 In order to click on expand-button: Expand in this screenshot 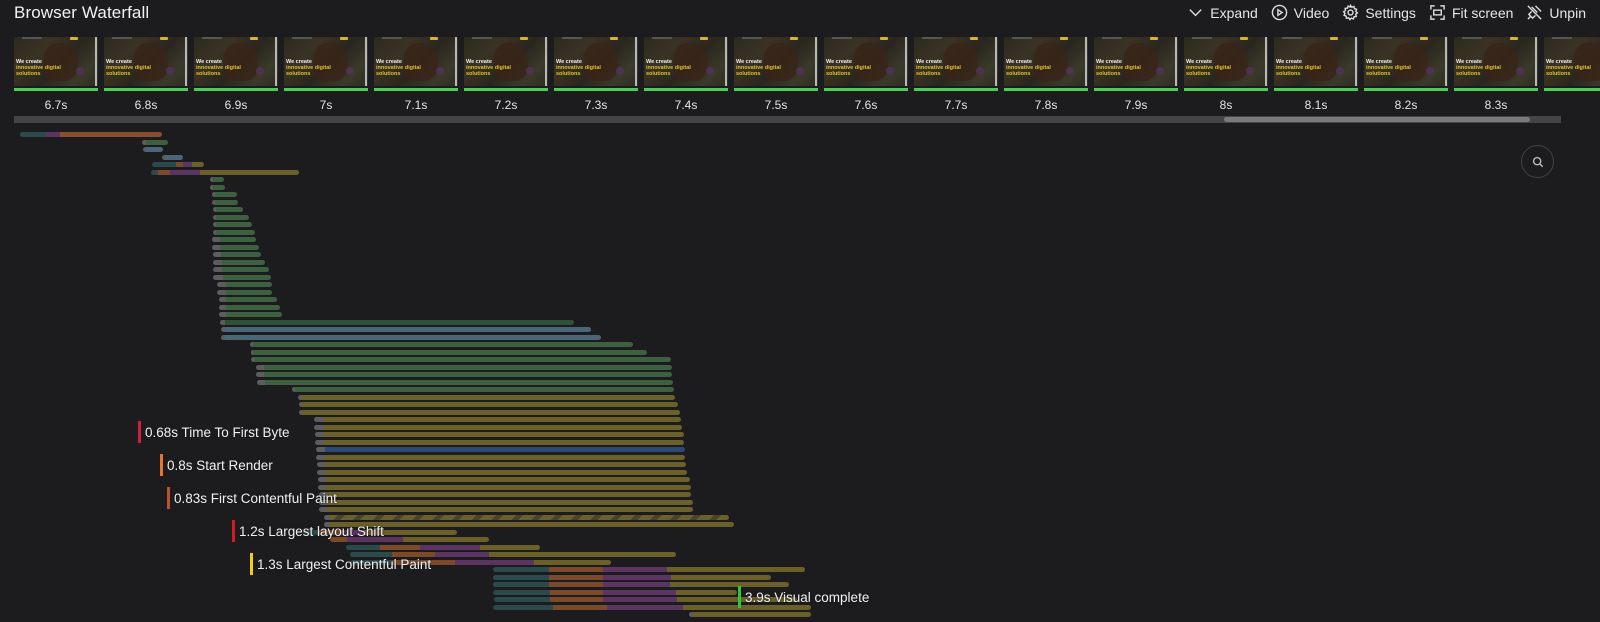, I will do `click(1222, 12)`.